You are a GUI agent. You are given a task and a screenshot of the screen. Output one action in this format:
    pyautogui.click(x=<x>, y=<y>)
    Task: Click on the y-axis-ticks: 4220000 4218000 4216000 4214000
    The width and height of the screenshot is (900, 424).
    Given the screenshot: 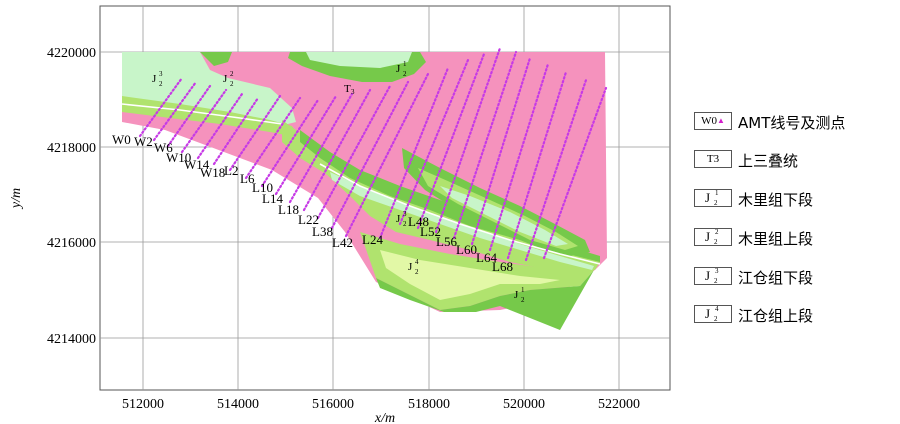 What is the action you would take?
    pyautogui.click(x=71, y=196)
    